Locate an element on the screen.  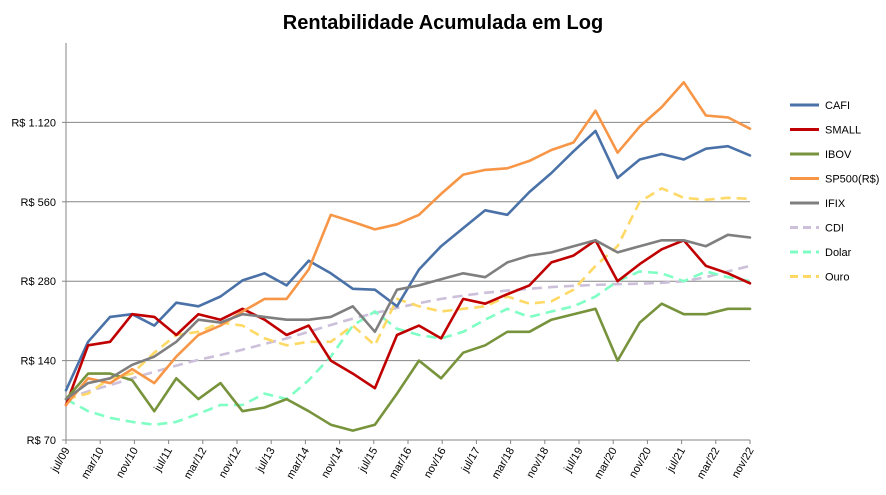
x-tick-label: mar/22 is located at coordinates (709, 464).